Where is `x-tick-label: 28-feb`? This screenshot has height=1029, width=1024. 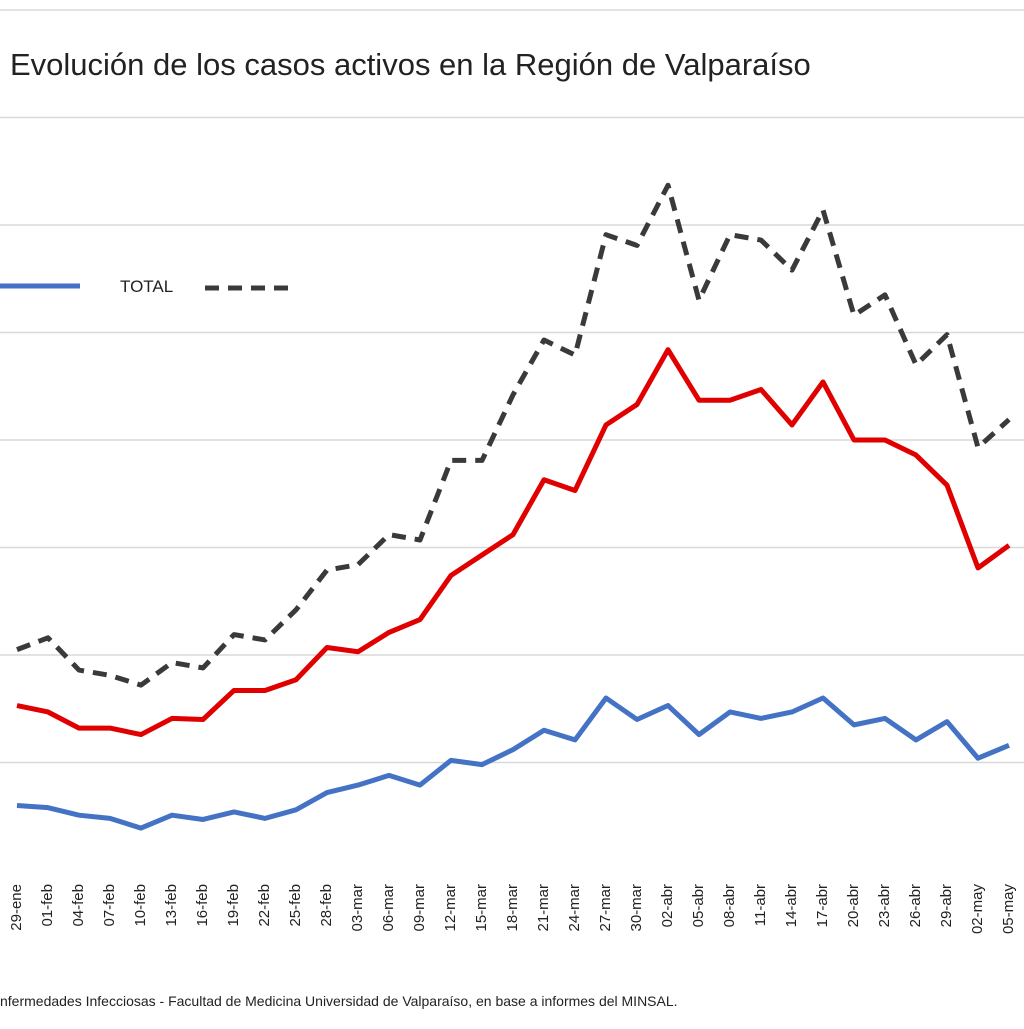
x-tick-label: 28-feb is located at coordinates (326, 905).